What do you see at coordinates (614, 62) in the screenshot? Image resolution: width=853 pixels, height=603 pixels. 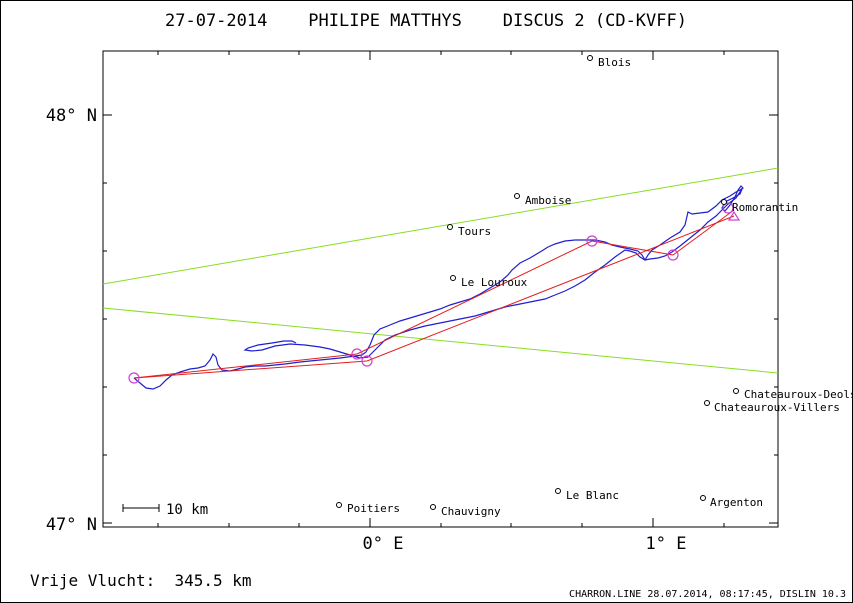 I see `place-label-blois: Blois` at bounding box center [614, 62].